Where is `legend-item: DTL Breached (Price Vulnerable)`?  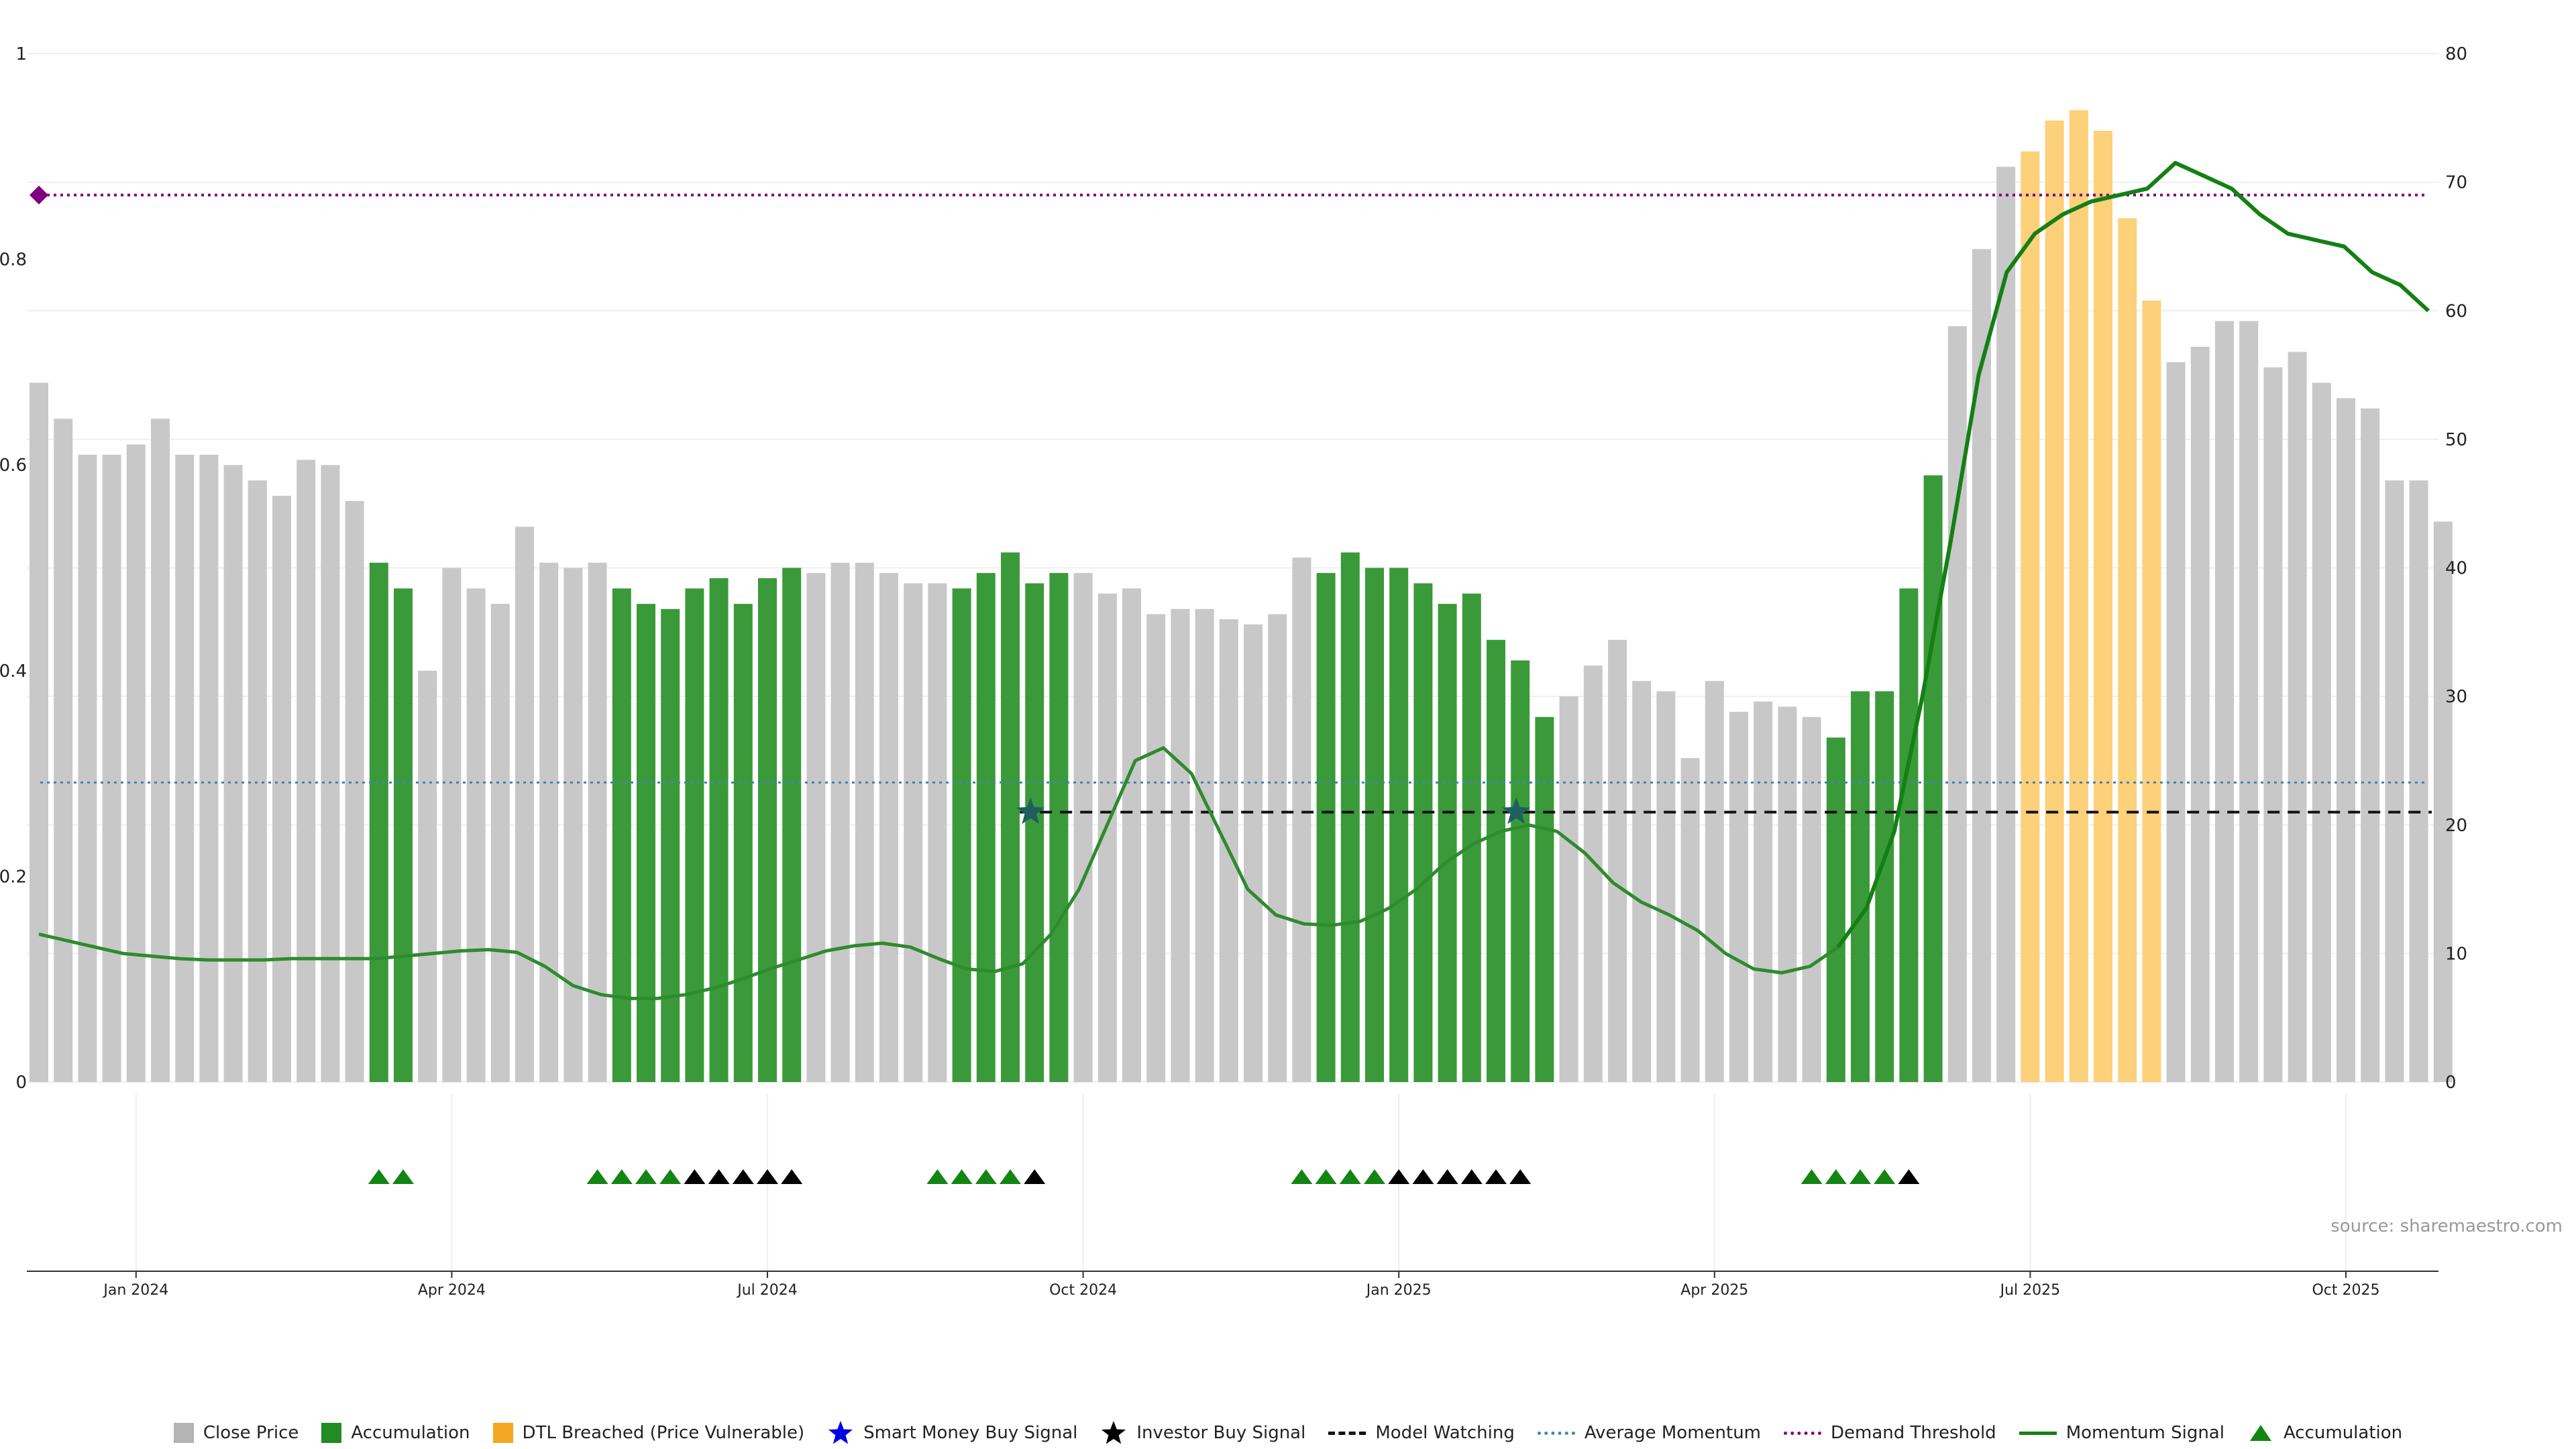 legend-item: DTL Breached (Price Vulnerable) is located at coordinates (648, 1433).